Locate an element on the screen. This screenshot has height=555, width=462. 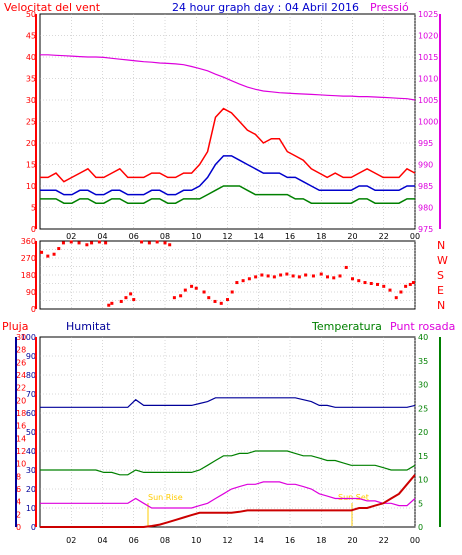
humidity-tick: 100 is located at coordinates (28, 337).